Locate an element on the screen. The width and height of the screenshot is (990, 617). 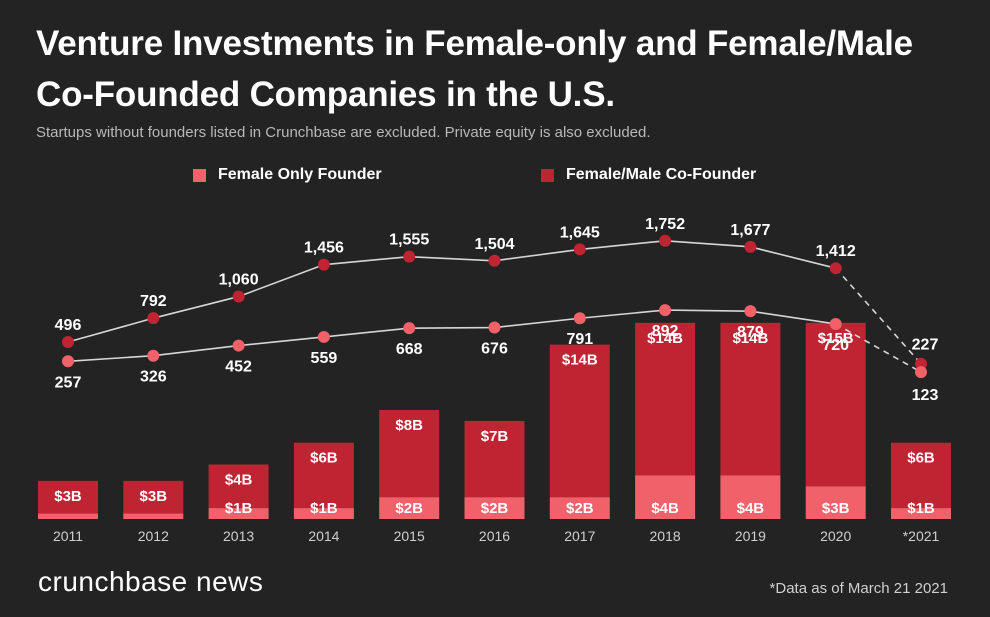
bar-label-female-only-2016: $2B is located at coordinates (495, 508).